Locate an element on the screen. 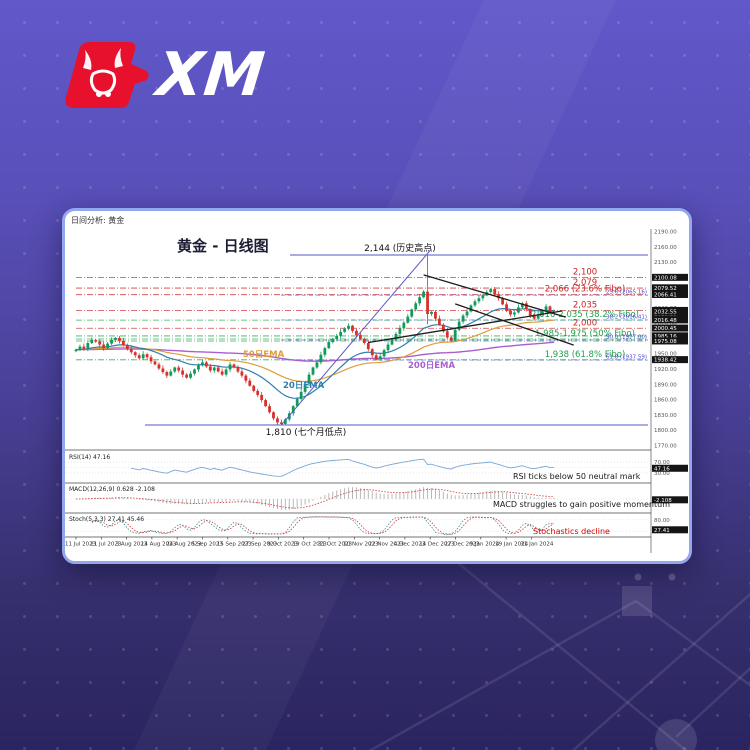 This screenshot has height=750, width=750. svg-text: 1950.00 is located at coordinates (665, 355).